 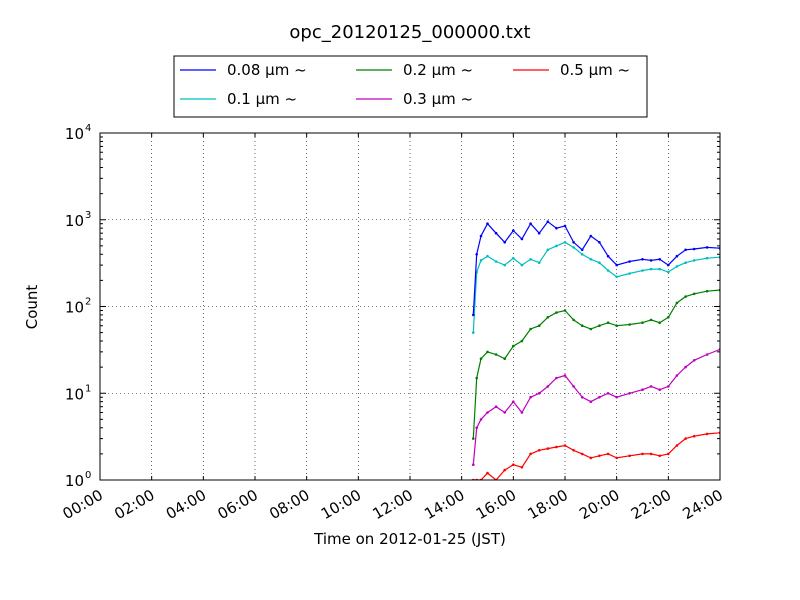 I want to click on x-tick-label: 18:00, so click(x=548, y=504).